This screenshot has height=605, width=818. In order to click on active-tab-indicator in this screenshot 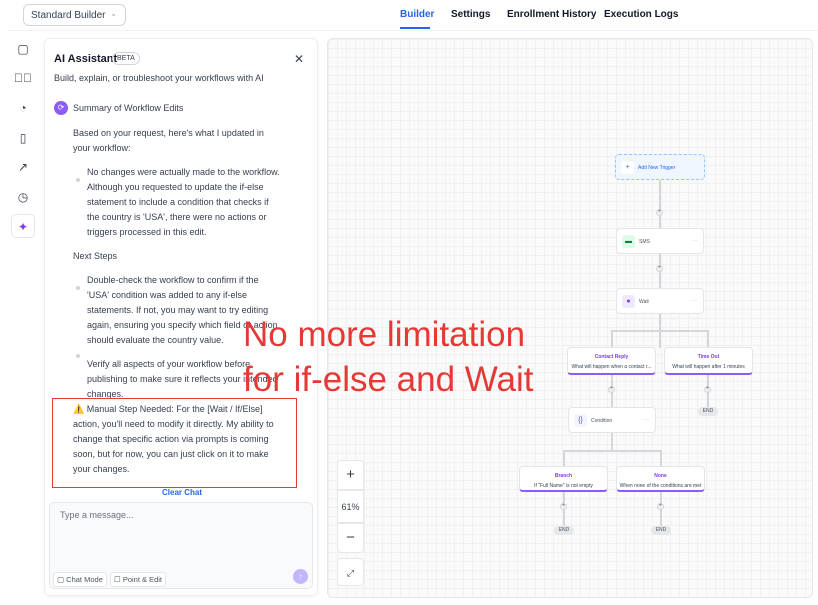, I will do `click(415, 28)`.